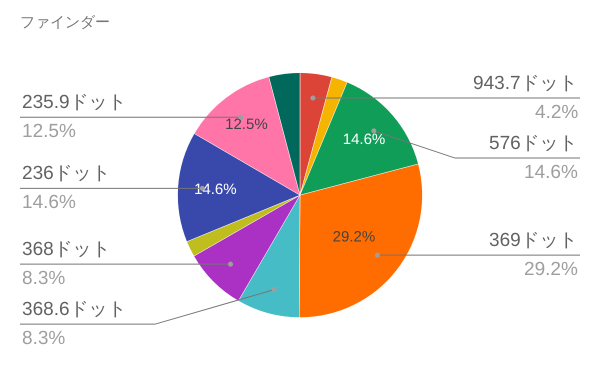 This screenshot has width=600, height=371. What do you see at coordinates (66, 173) in the screenshot?
I see `slice-label: 236ドット` at bounding box center [66, 173].